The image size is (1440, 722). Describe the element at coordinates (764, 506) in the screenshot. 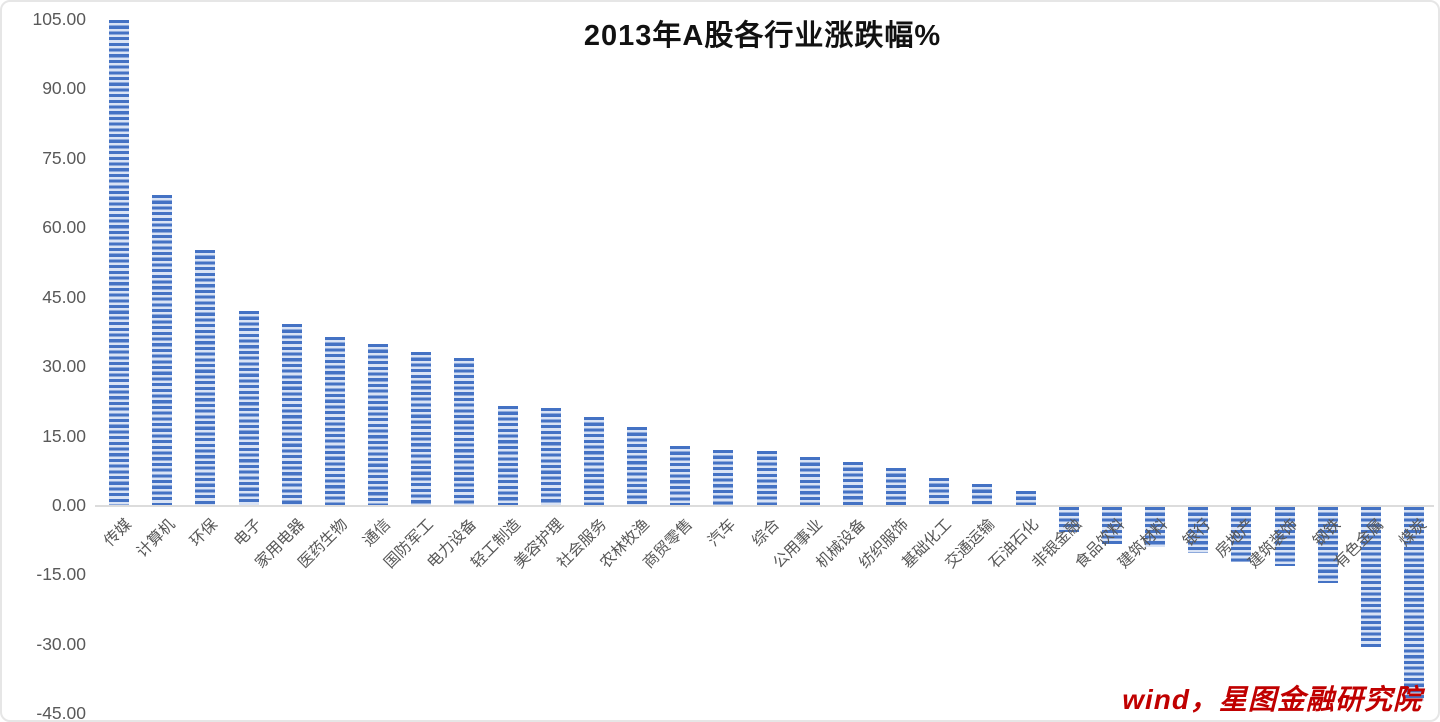

I see `x-axis-line` at that location.